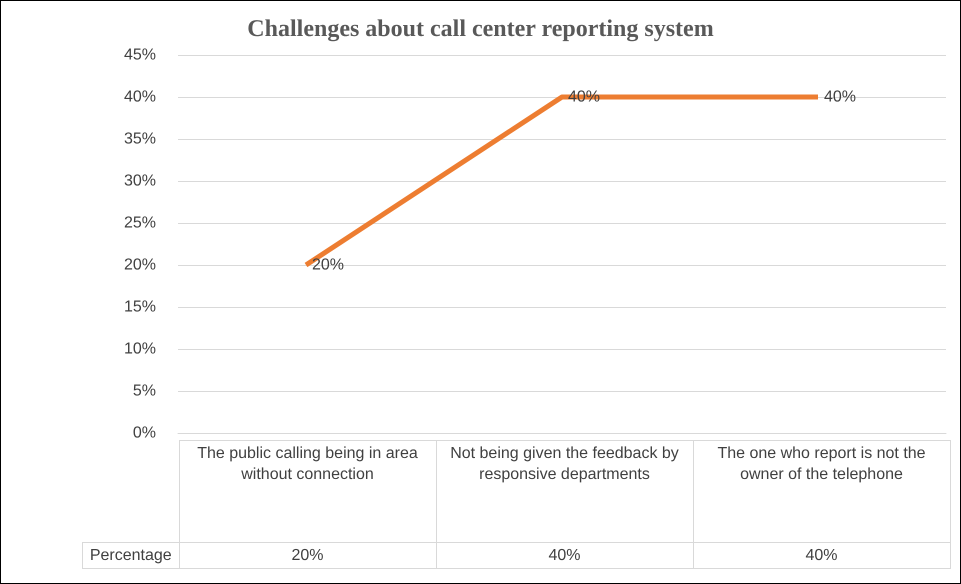 The height and width of the screenshot is (584, 961). I want to click on x-tick-label: The one who report is not the owner of the telephone, so click(821, 491).